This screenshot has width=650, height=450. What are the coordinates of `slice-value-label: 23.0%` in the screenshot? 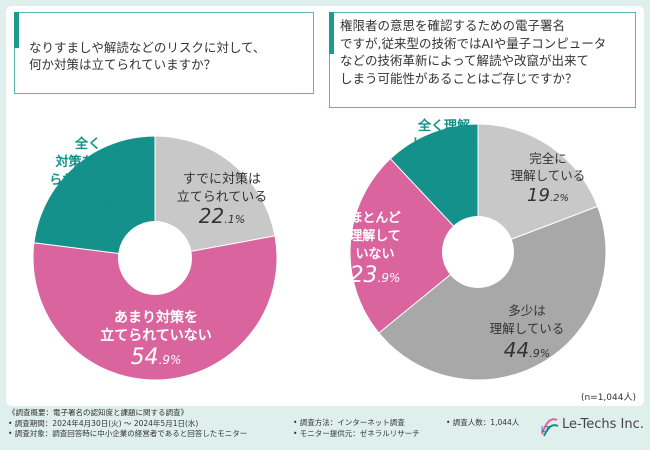 It's located at (88, 201).